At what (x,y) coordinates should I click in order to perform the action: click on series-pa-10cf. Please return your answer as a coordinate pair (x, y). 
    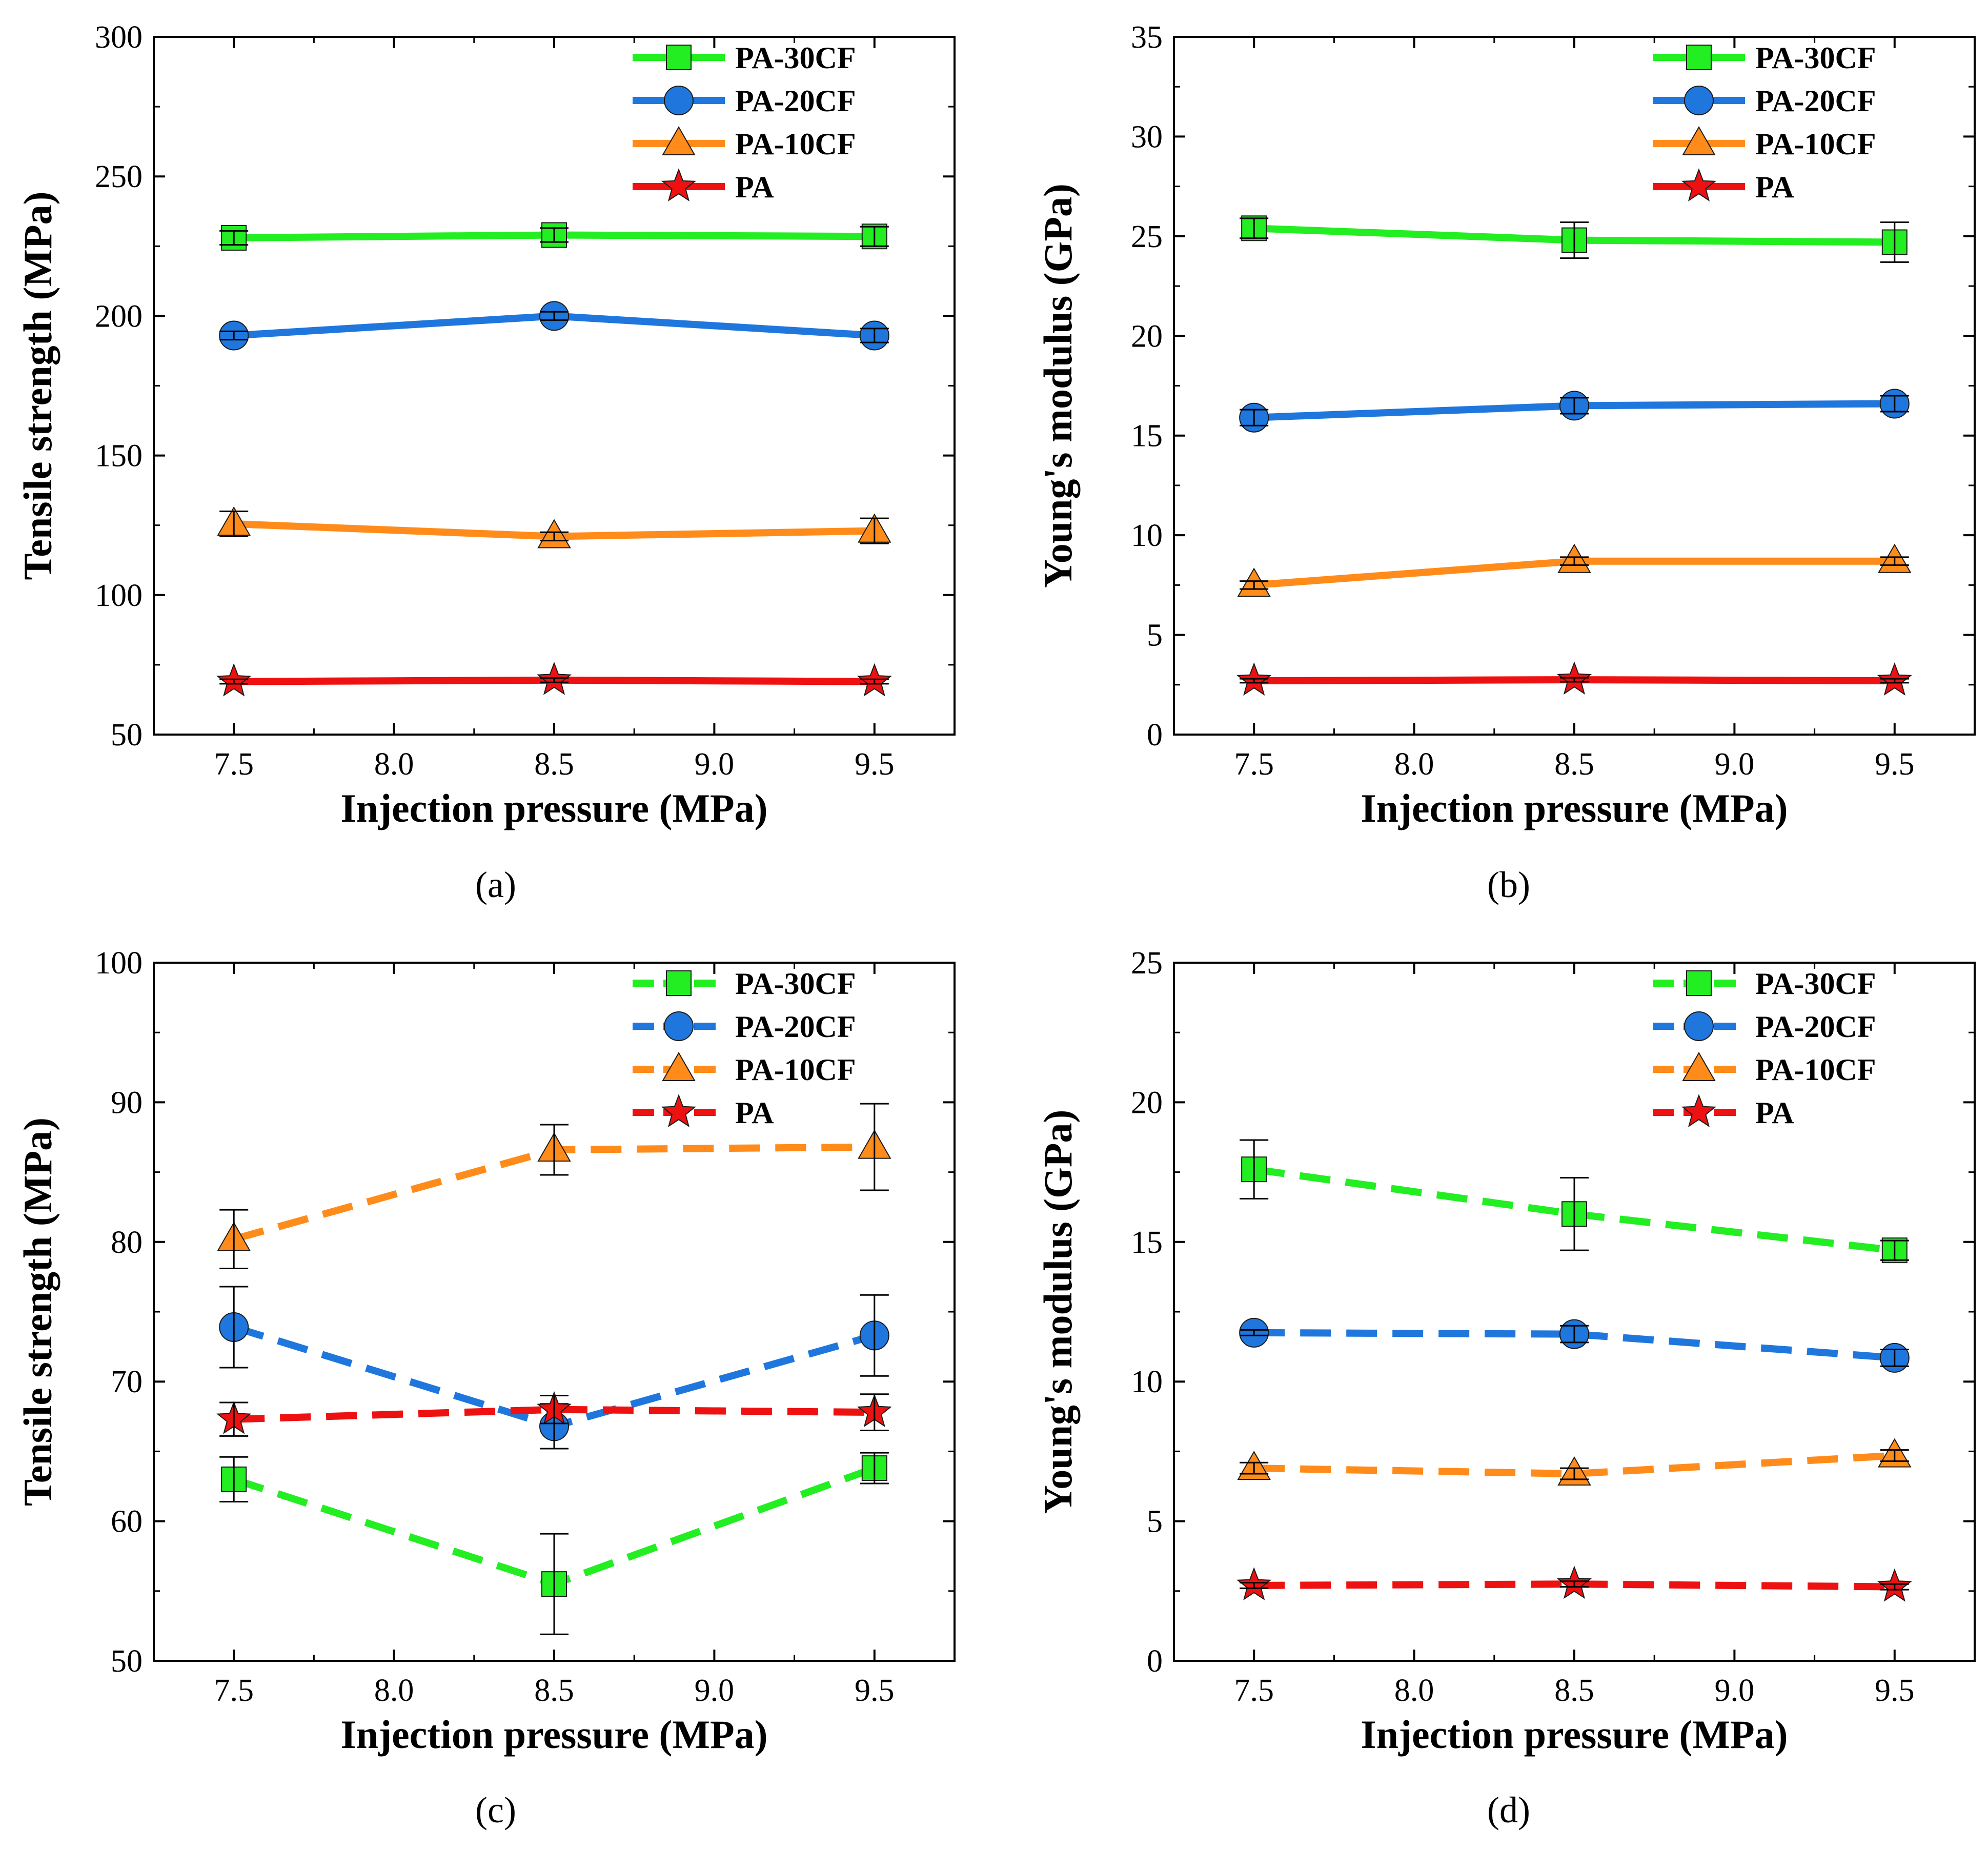
    Looking at the image, I should click on (1574, 1462).